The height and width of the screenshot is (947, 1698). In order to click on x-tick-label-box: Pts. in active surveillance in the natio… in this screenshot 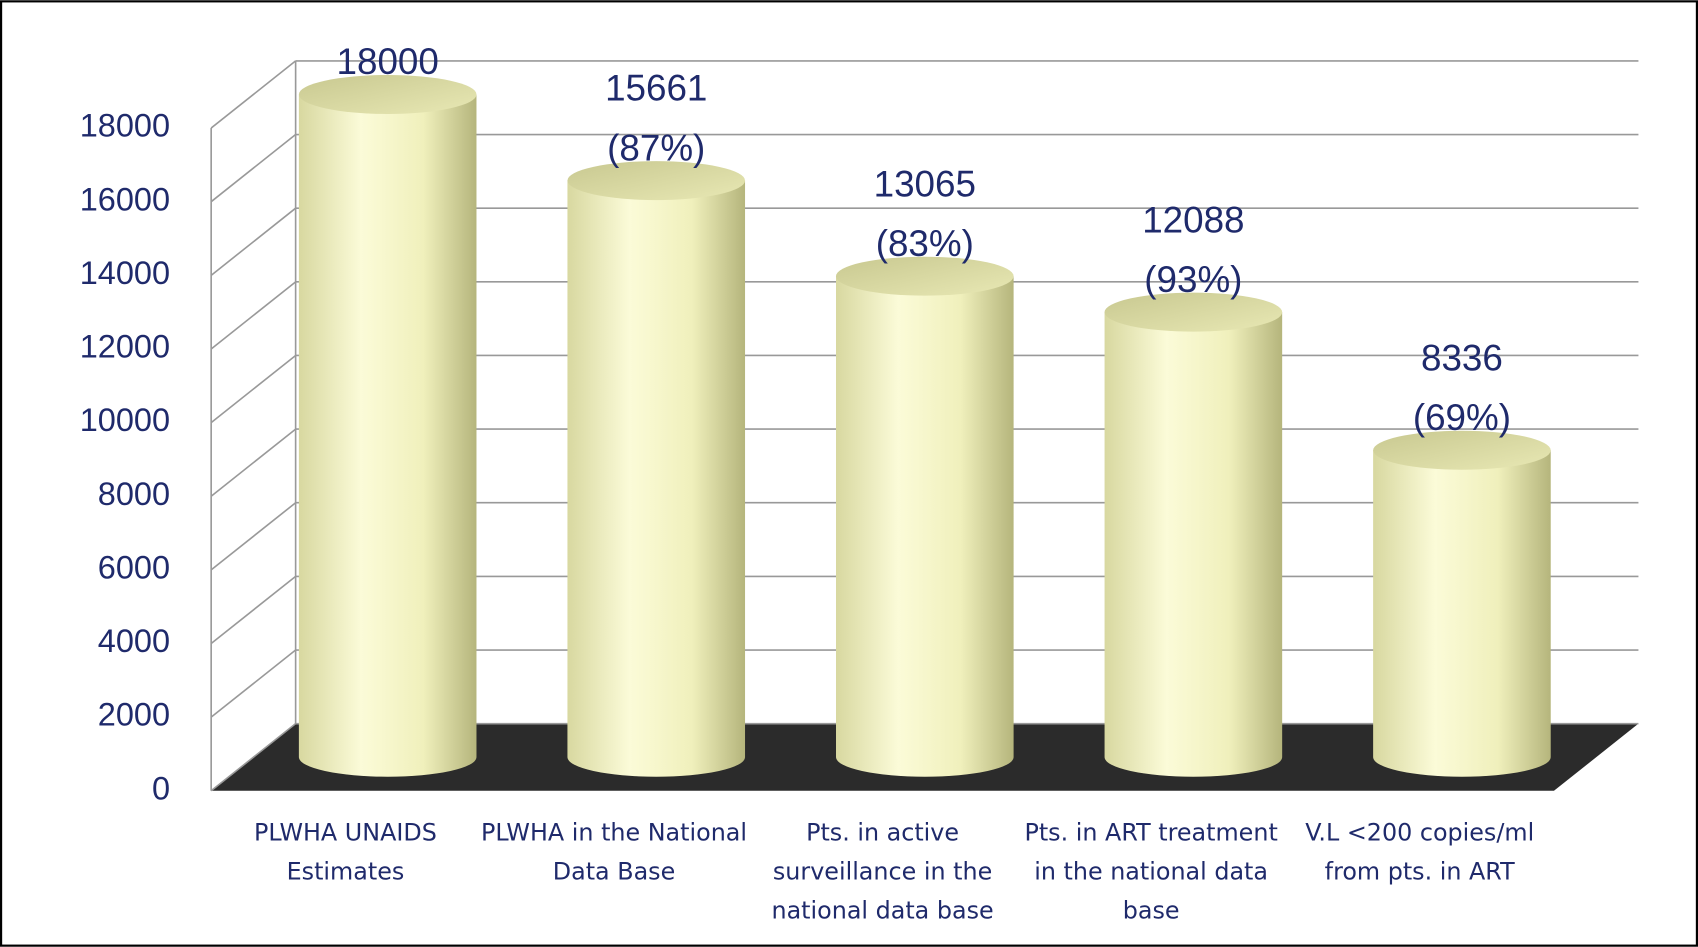, I will do `click(882, 873)`.